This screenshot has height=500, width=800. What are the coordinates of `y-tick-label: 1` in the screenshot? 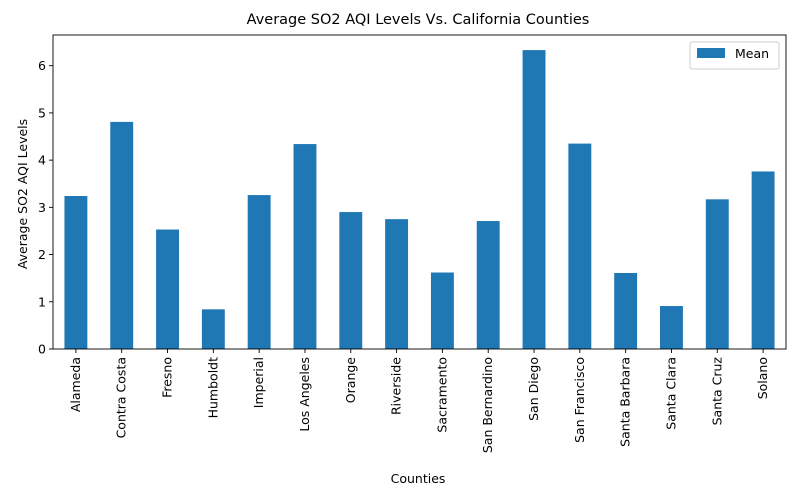 It's located at (42, 301).